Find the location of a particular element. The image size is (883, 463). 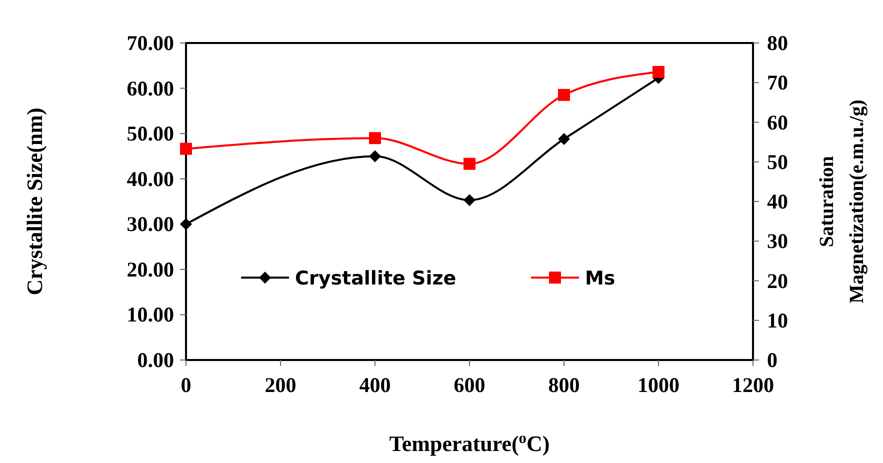

y2-axis-title: Saturation Magnetization(e.m.u./g) is located at coordinates (842, 202).